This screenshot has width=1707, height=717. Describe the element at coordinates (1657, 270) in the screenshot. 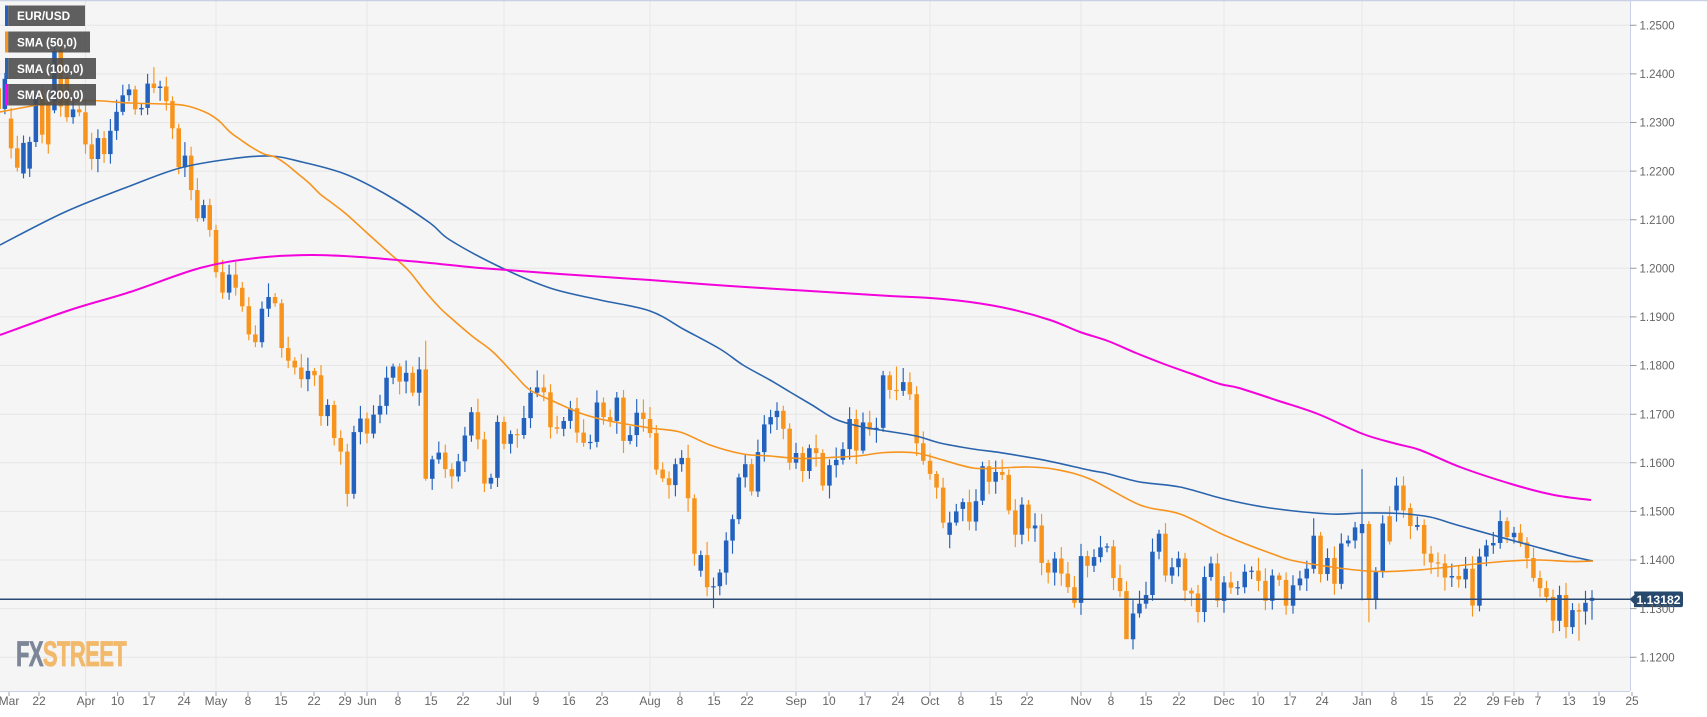

I see `svg-text: 1.2000` at that location.